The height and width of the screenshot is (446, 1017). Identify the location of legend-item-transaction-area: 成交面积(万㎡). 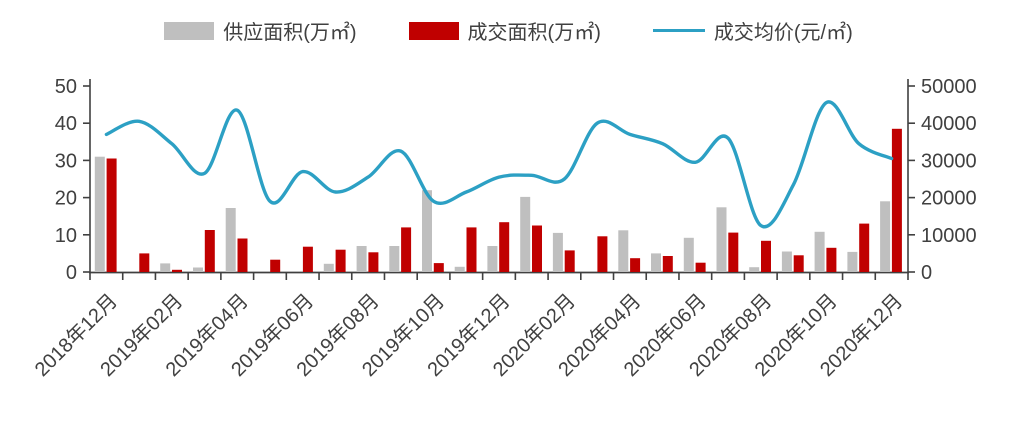
(504, 30).